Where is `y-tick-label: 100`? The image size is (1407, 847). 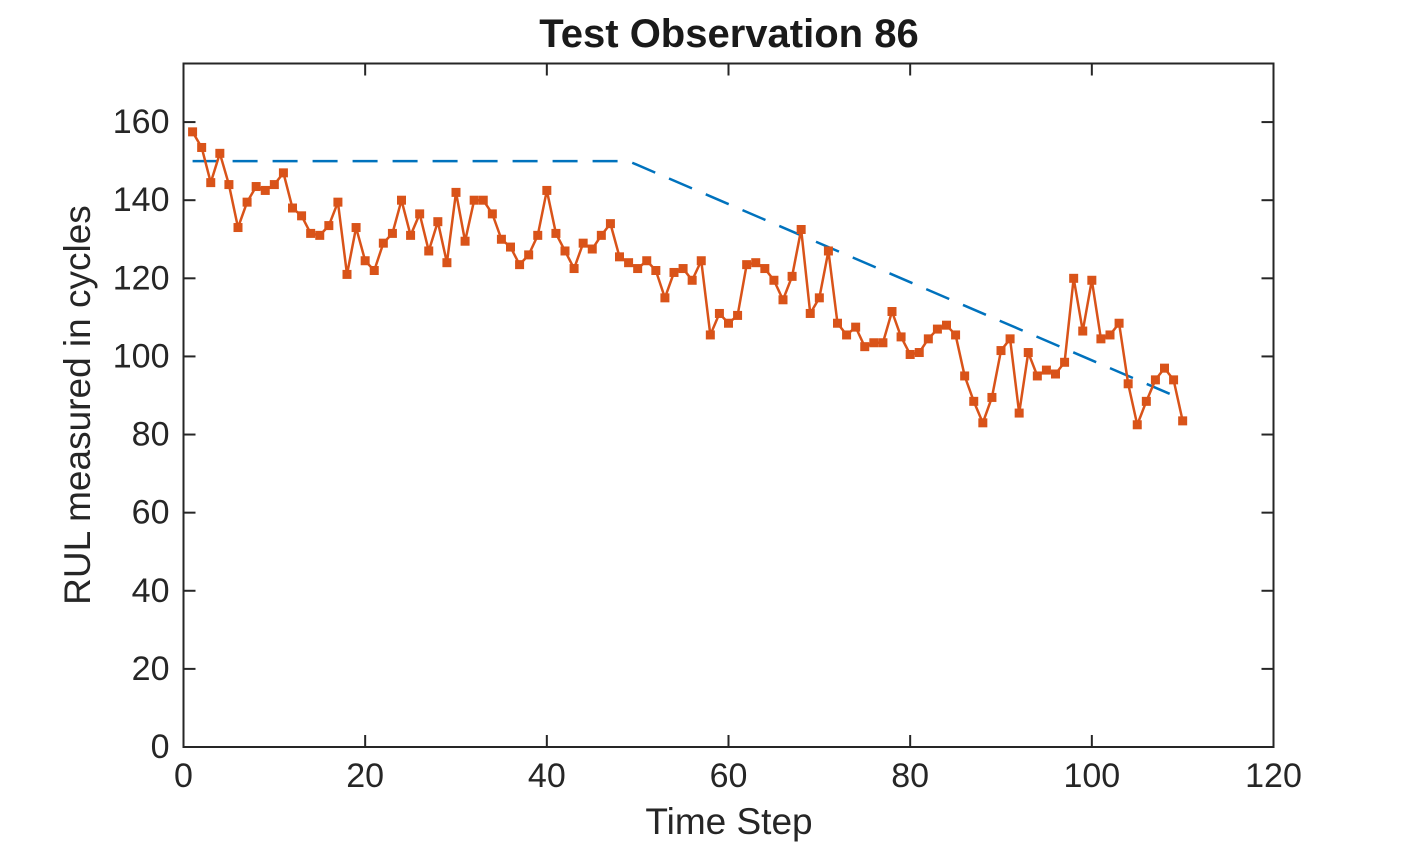 y-tick-label: 100 is located at coordinates (141, 356).